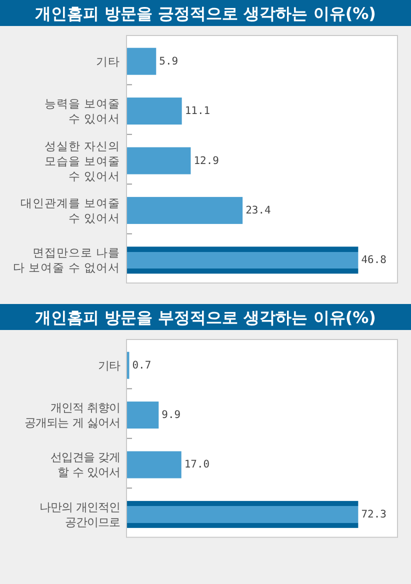  I want to click on category-label: 나만의 개인적인 공간이므로, so click(79, 513).